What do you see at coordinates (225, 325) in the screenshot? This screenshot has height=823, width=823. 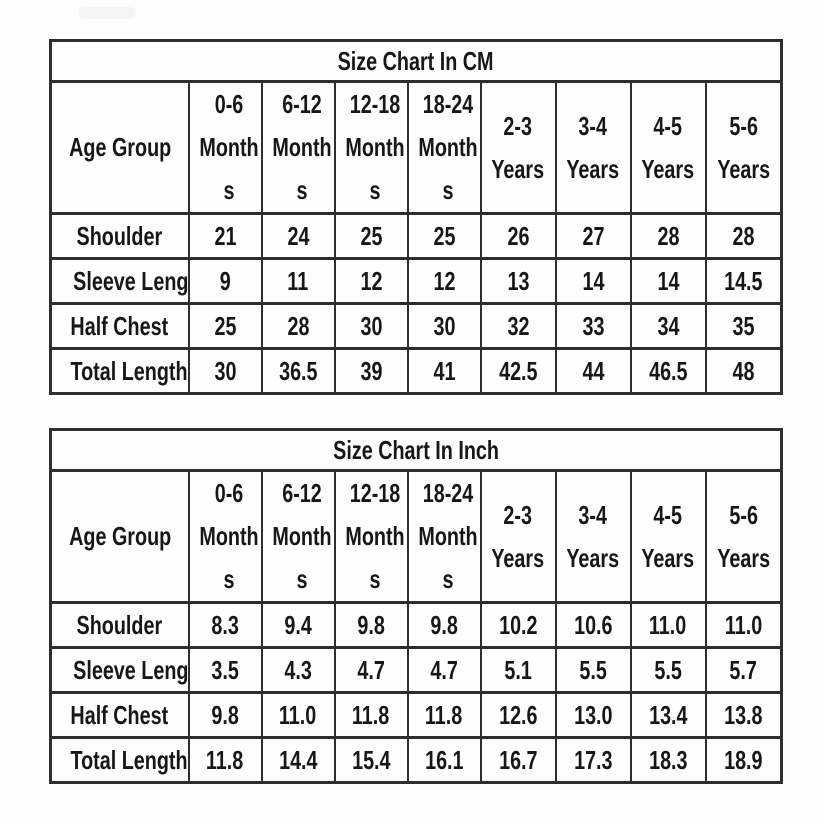 I see `size-value: 25` at bounding box center [225, 325].